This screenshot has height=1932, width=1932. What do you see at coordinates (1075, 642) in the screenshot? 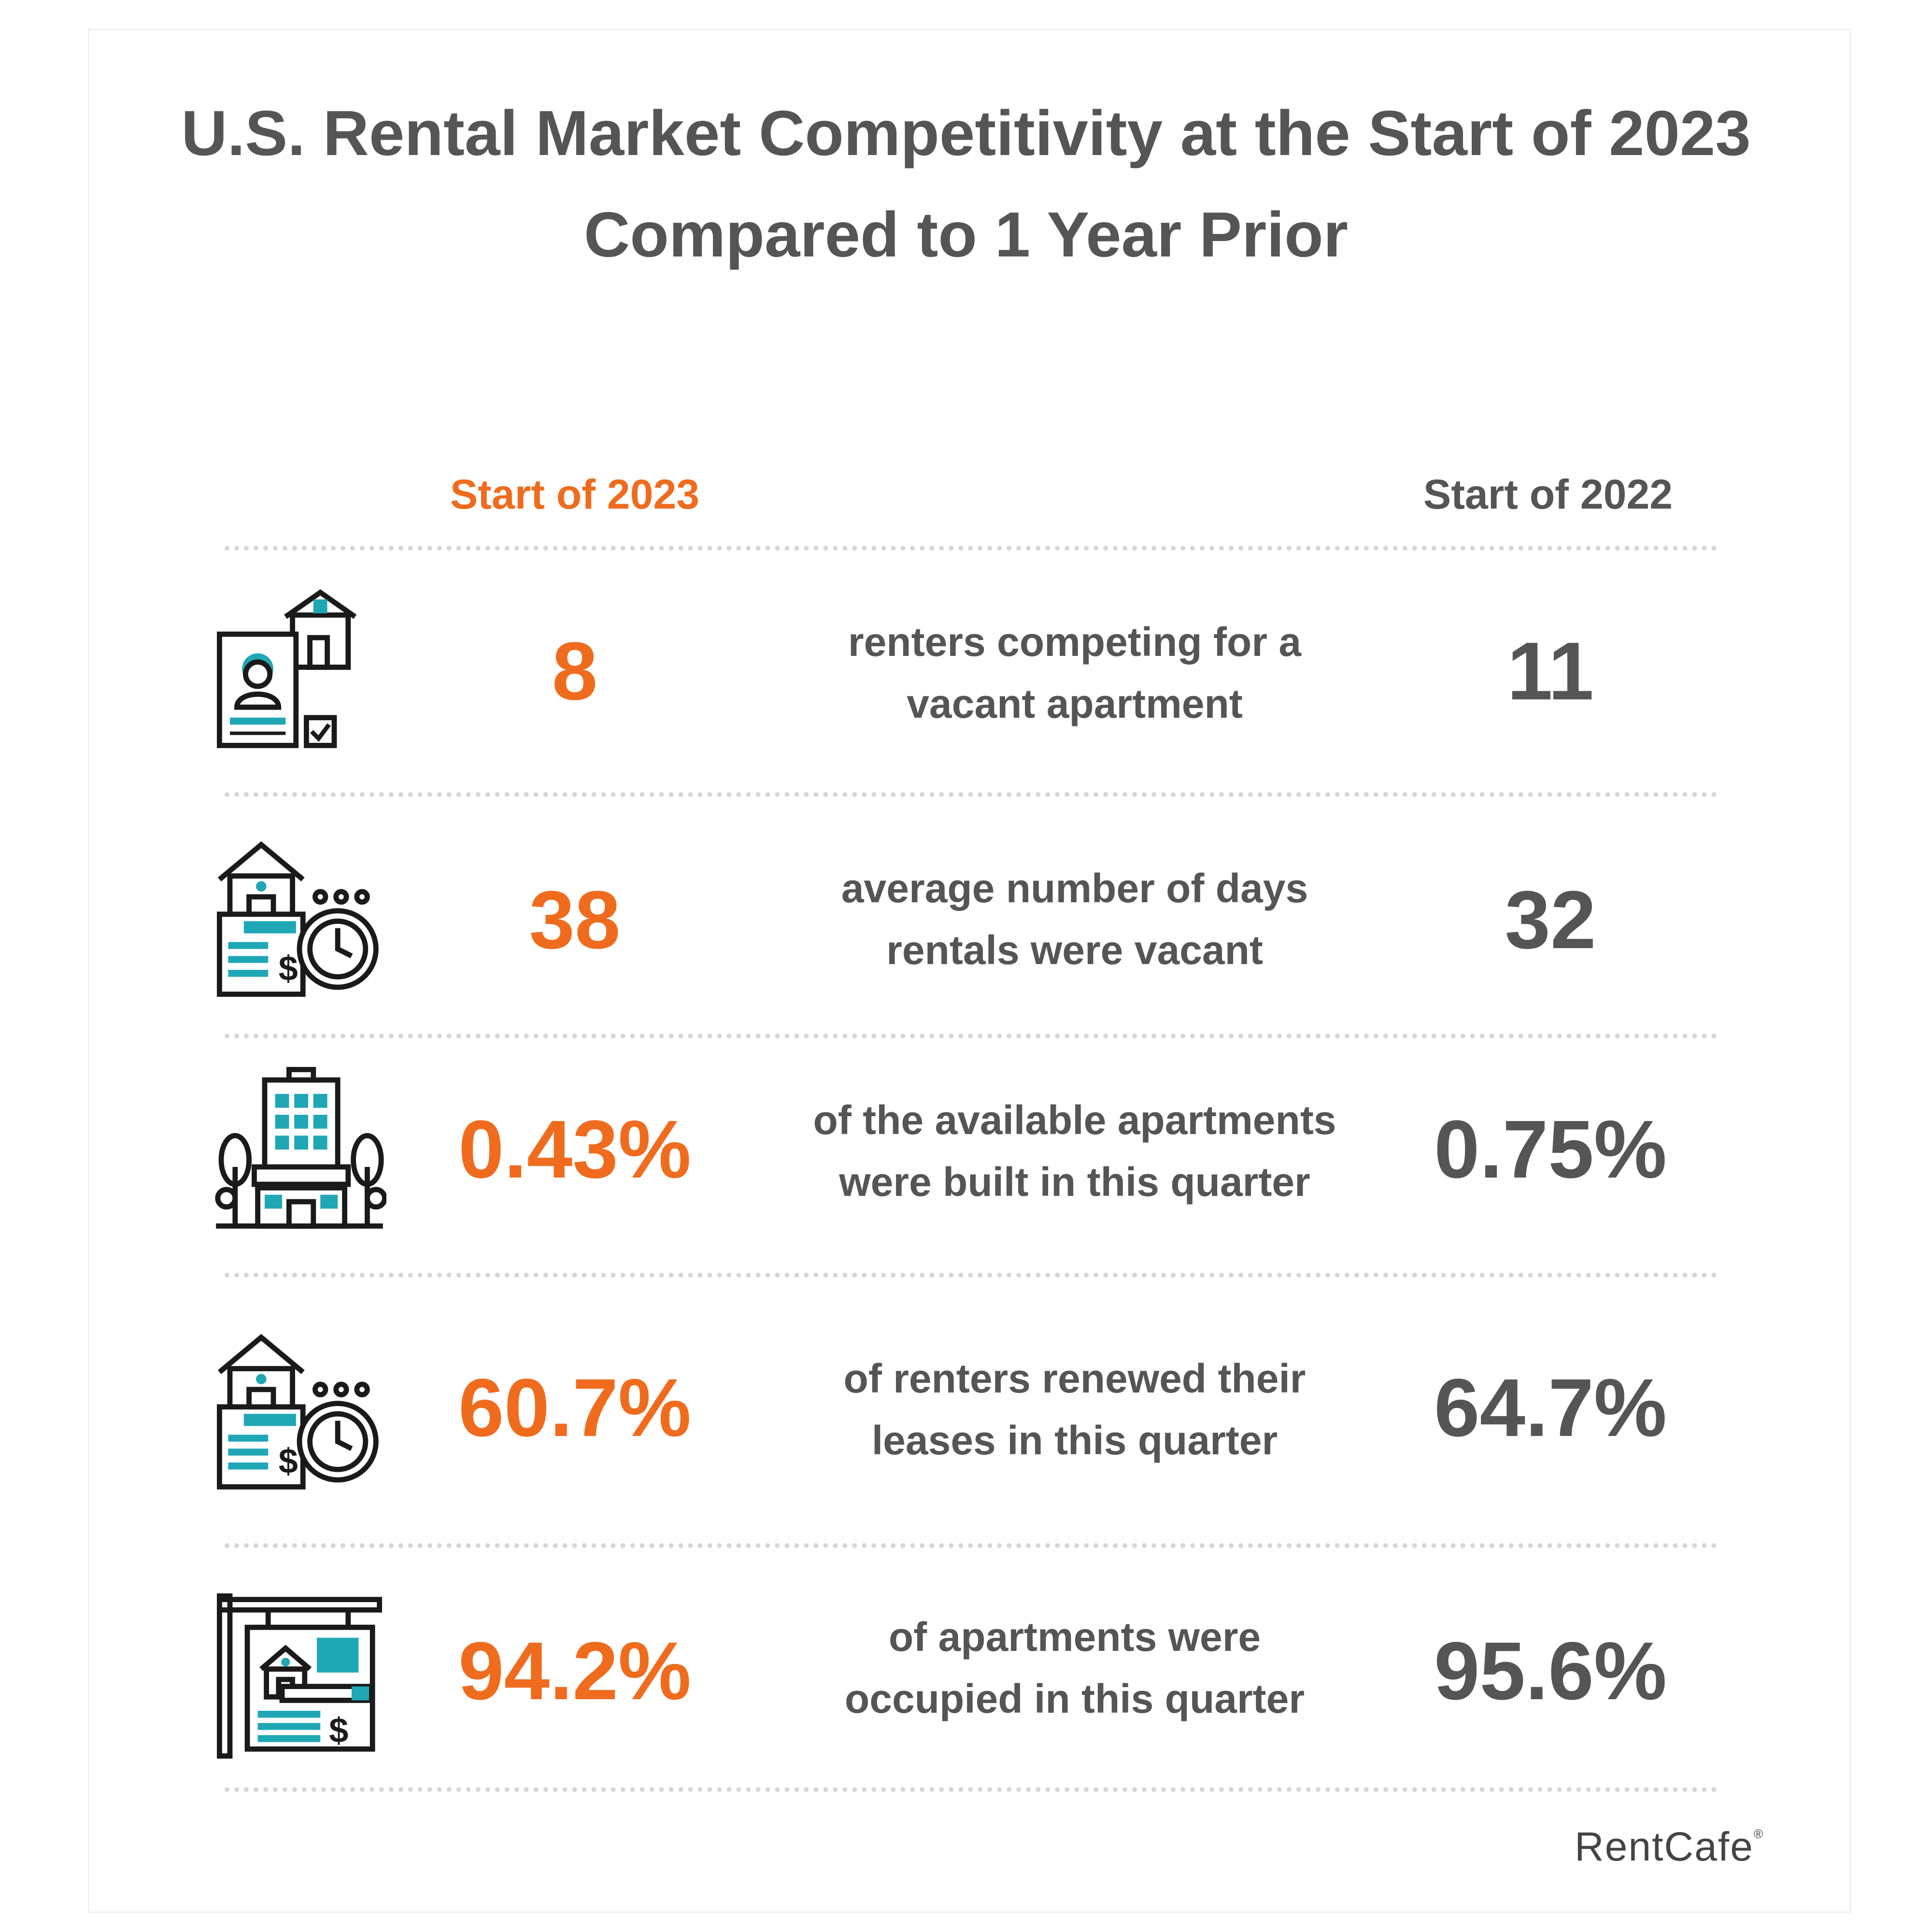
I see `stat-description-line: renters competing for a` at bounding box center [1075, 642].